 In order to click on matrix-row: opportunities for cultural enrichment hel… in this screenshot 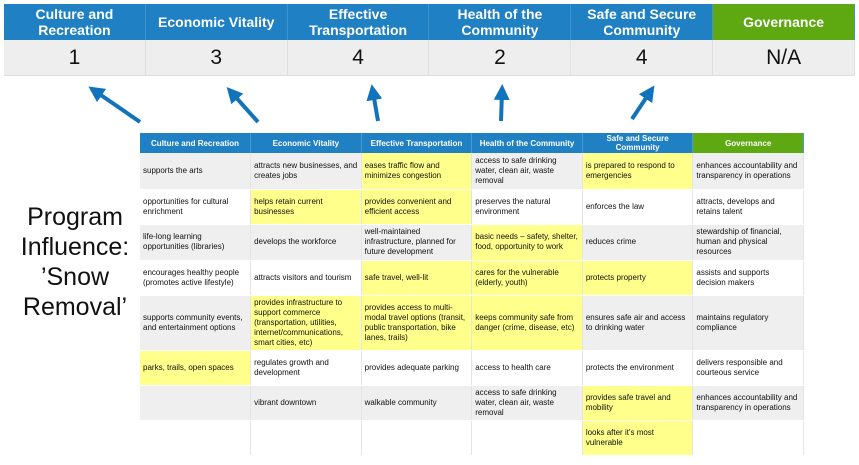, I will do `click(472, 207)`.